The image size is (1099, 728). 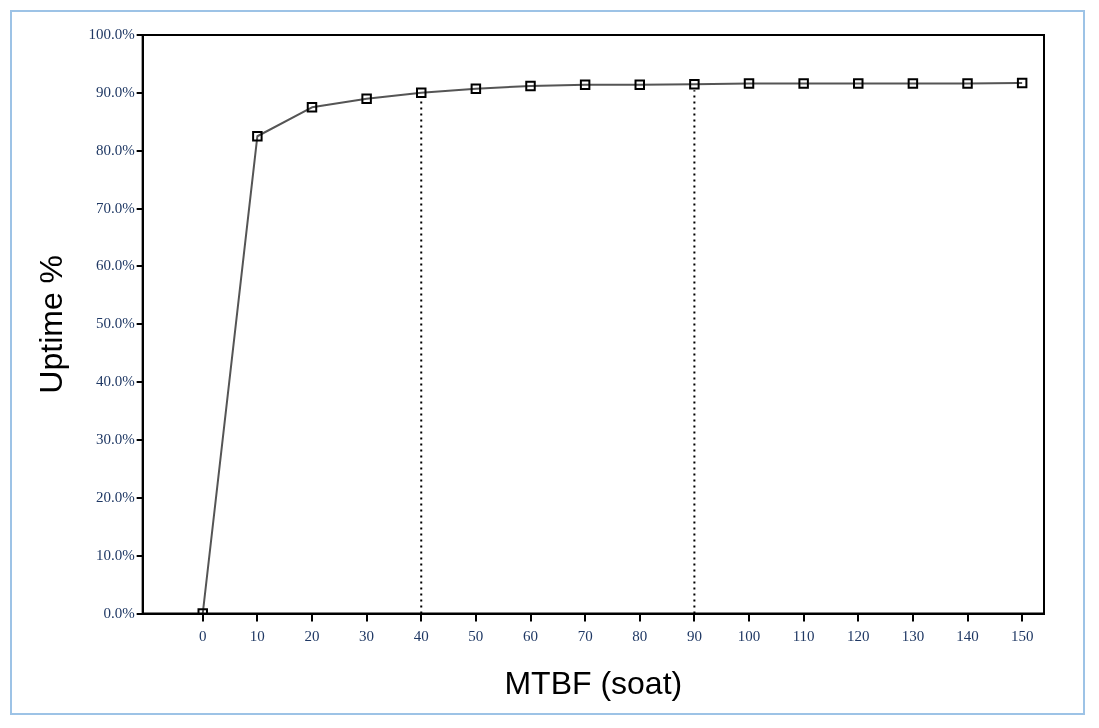 What do you see at coordinates (111, 33) in the screenshot?
I see `y-tick-label: 100.0%` at bounding box center [111, 33].